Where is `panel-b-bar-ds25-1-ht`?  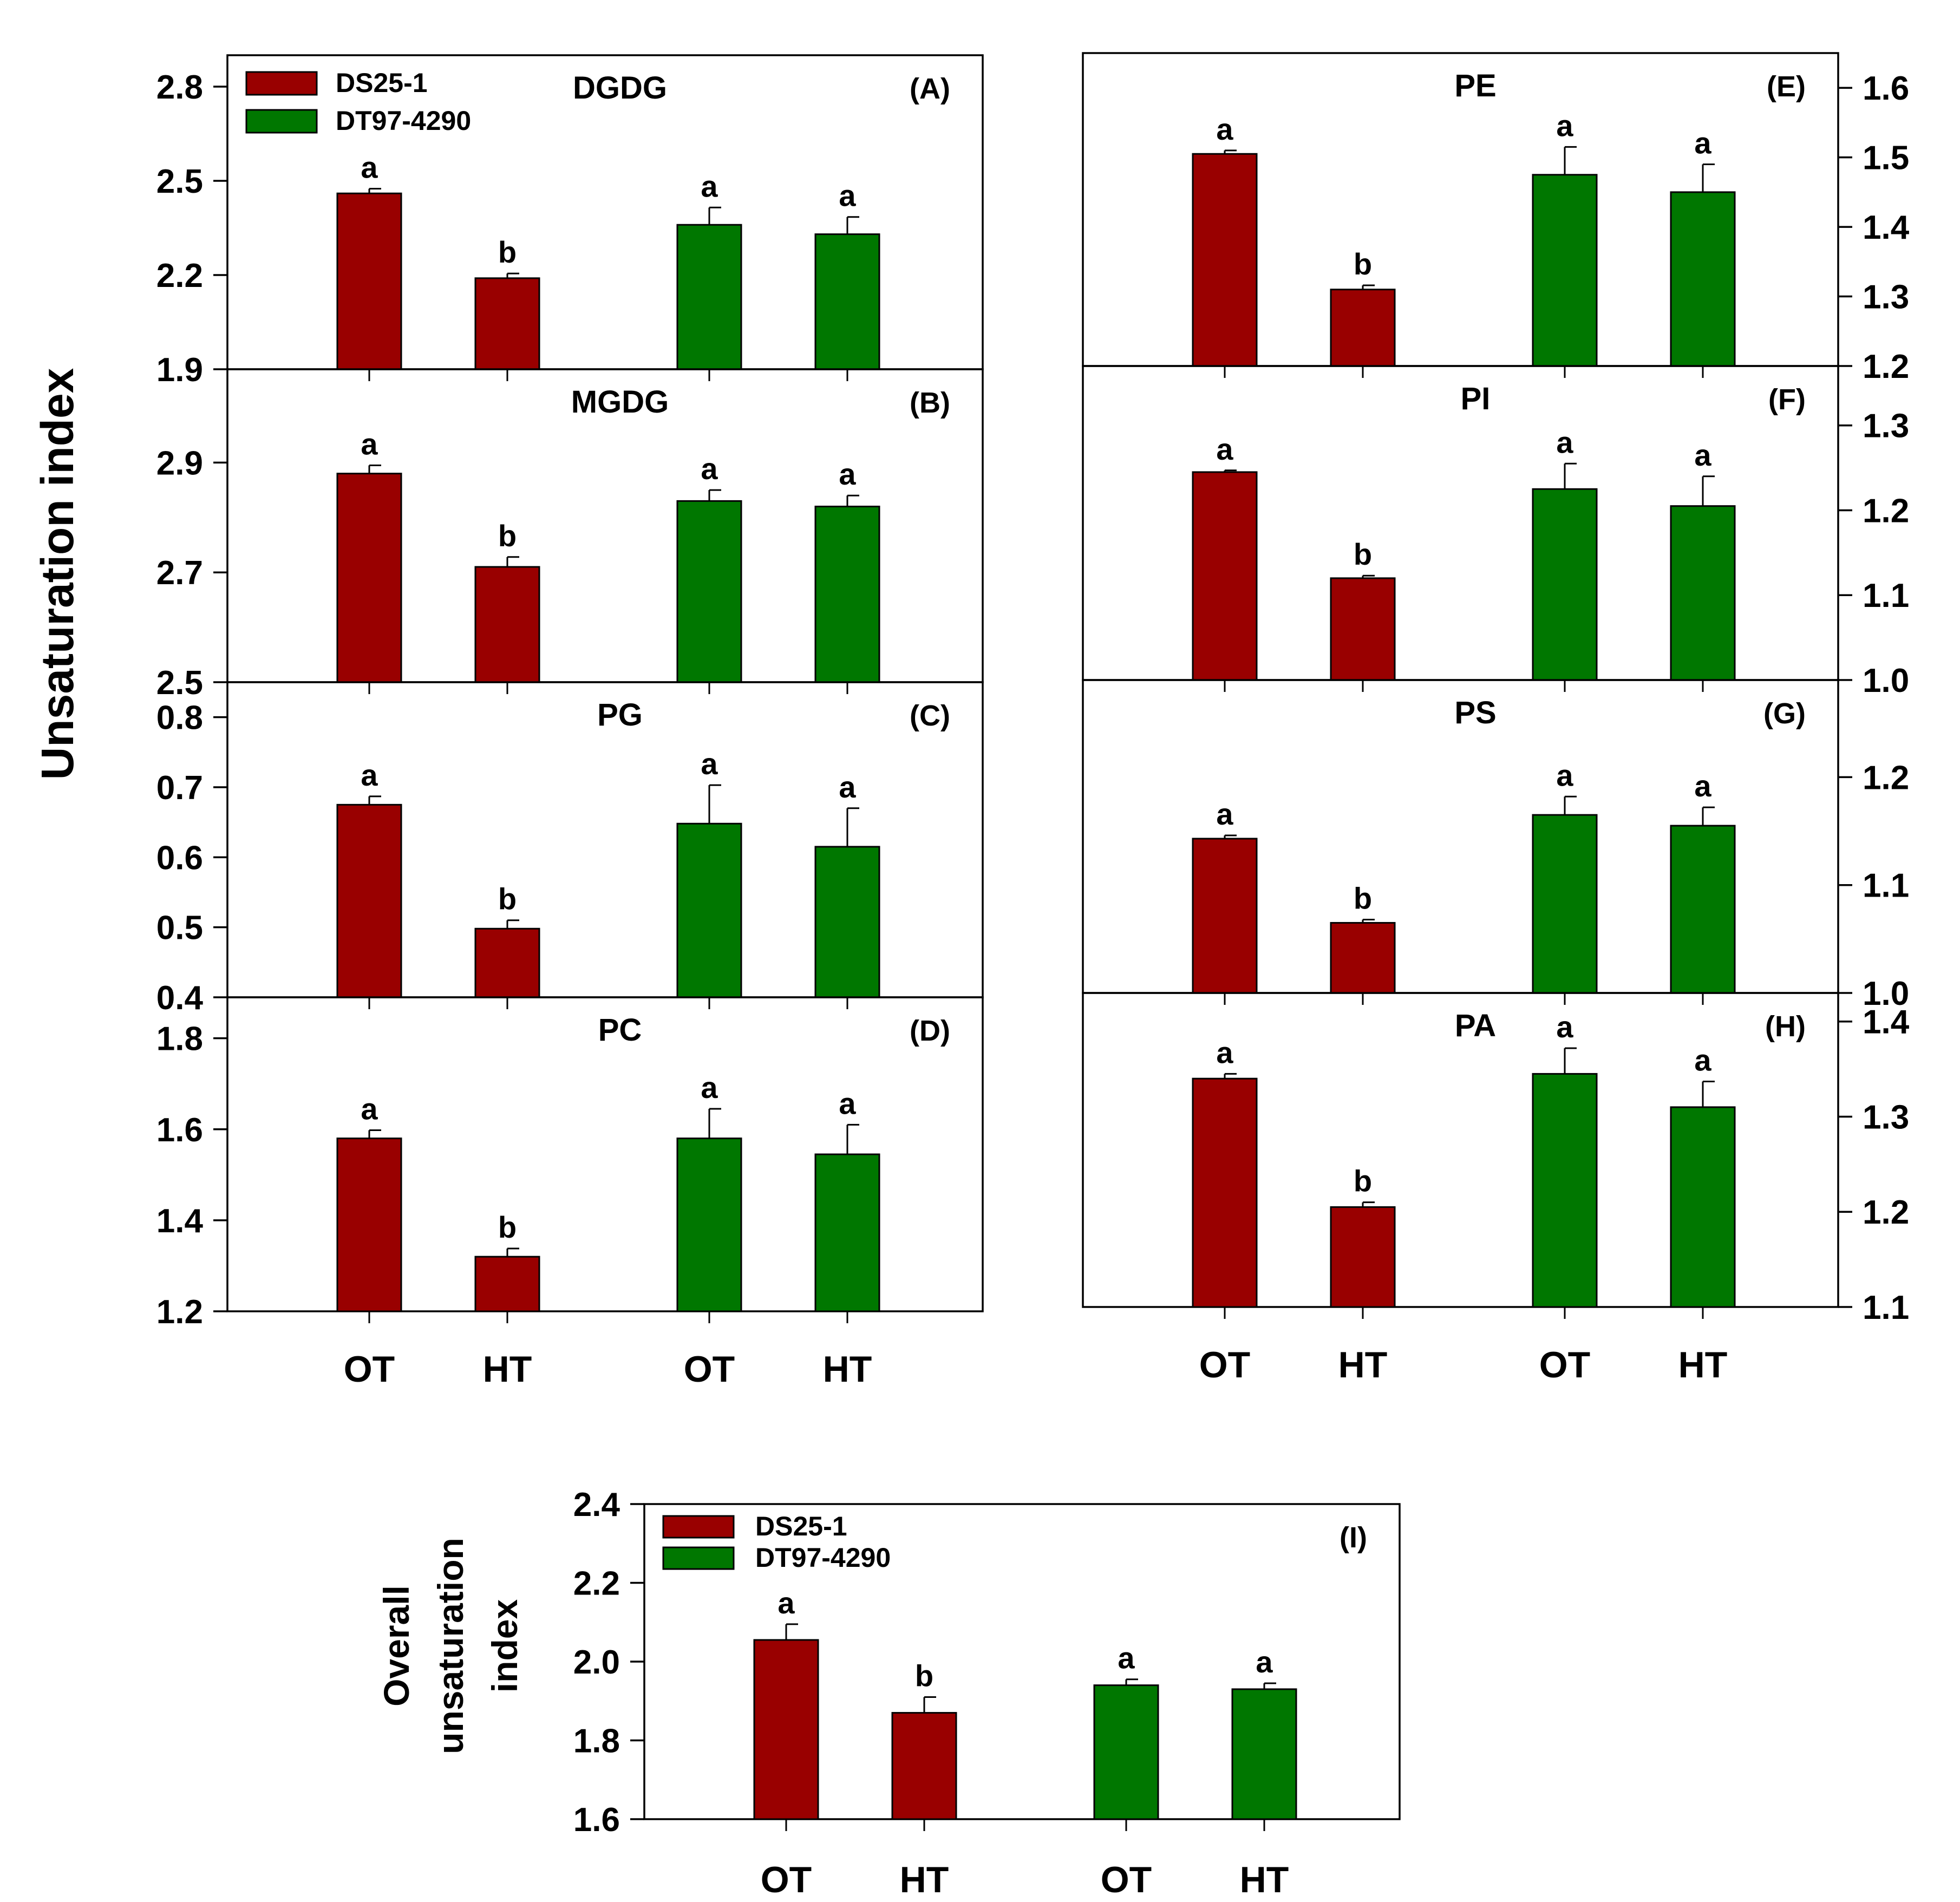
panel-b-bar-ds25-1-ht is located at coordinates (507, 624).